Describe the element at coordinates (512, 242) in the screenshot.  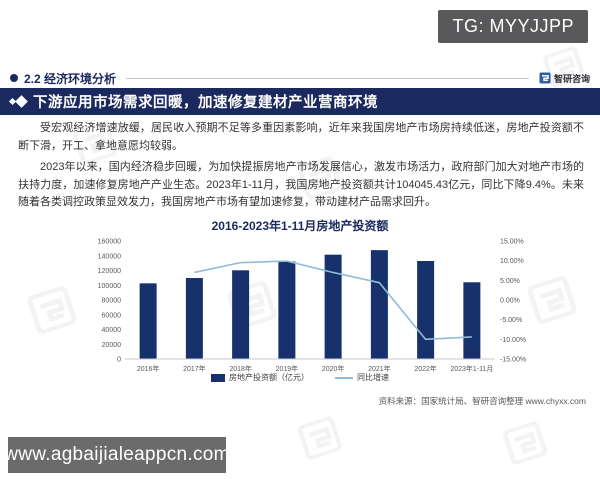
I see `svg-text: 15.00%` at that location.